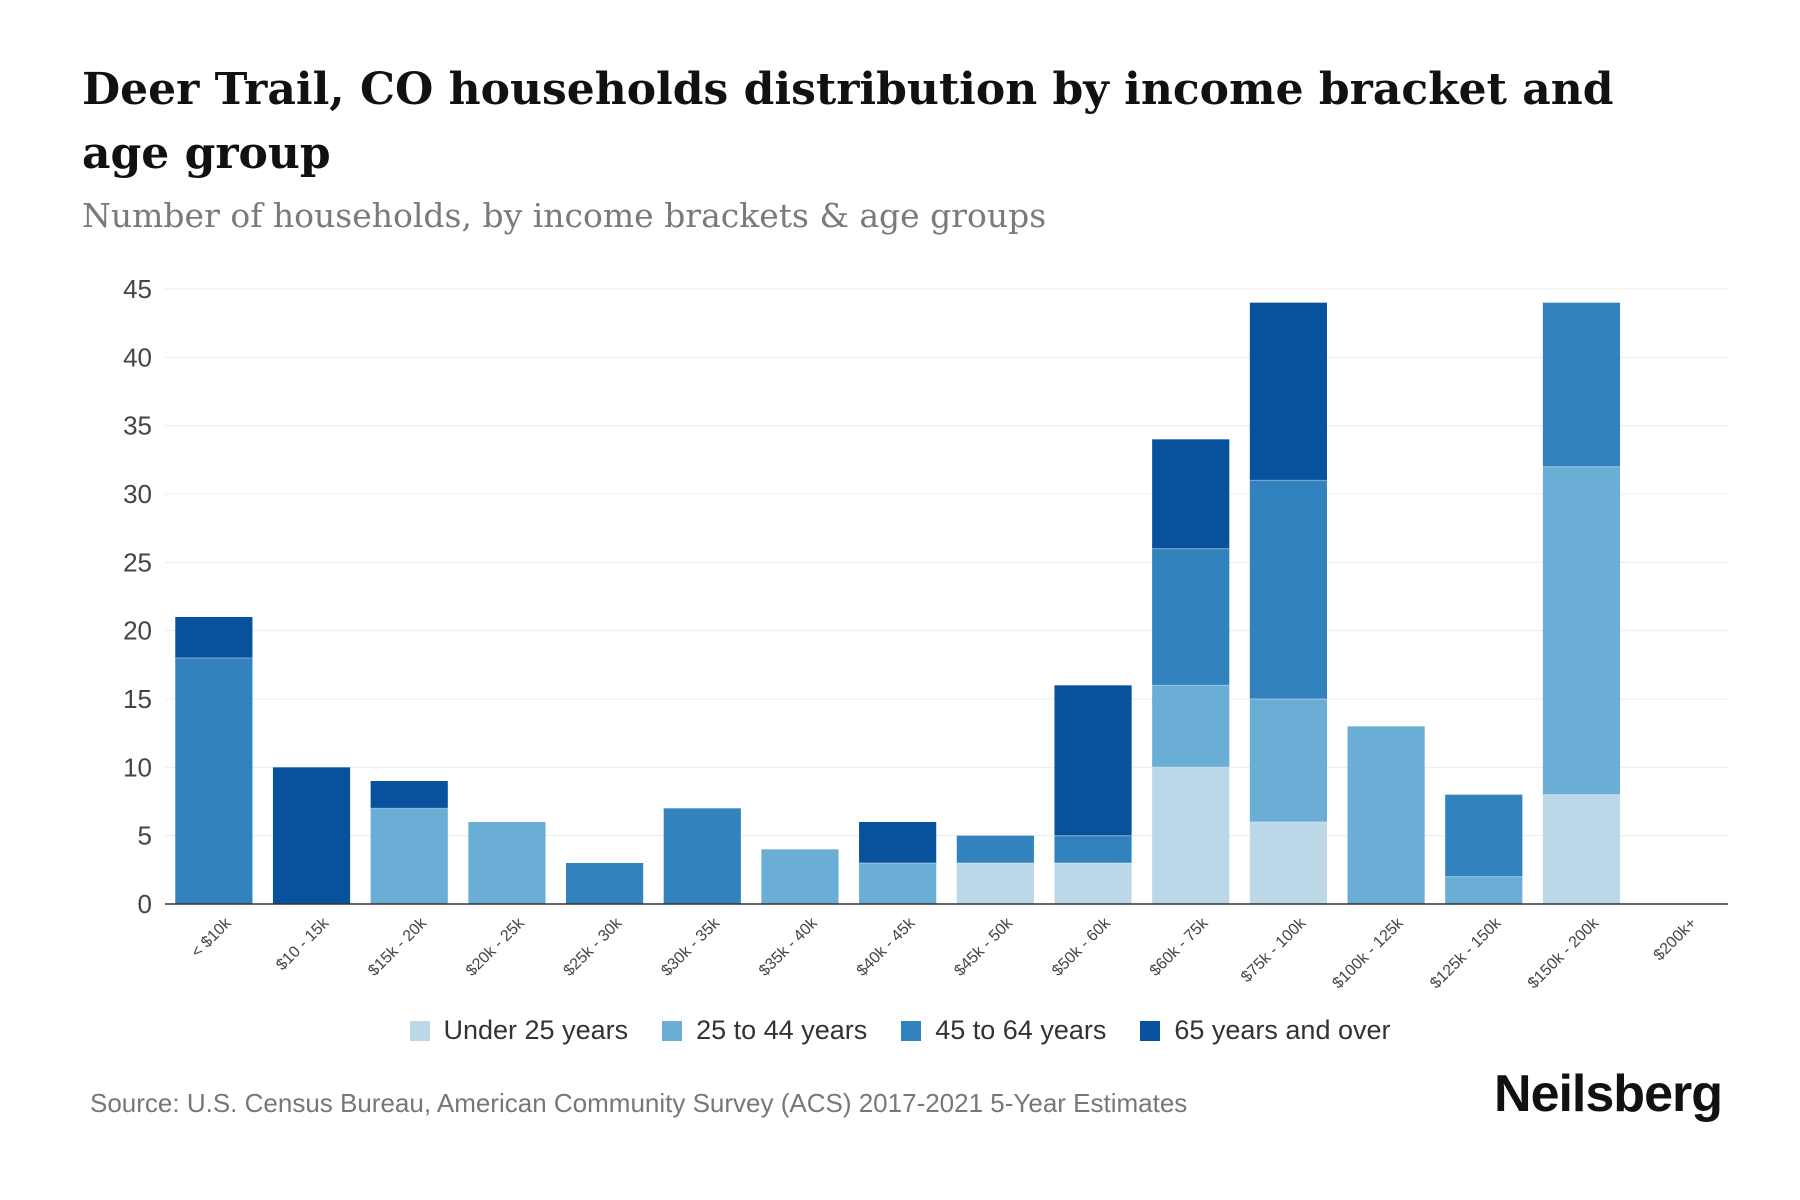 Image resolution: width=1800 pixels, height=1200 pixels. Describe the element at coordinates (984, 947) in the screenshot. I see `x-tick-label: $45k - 50k` at that location.